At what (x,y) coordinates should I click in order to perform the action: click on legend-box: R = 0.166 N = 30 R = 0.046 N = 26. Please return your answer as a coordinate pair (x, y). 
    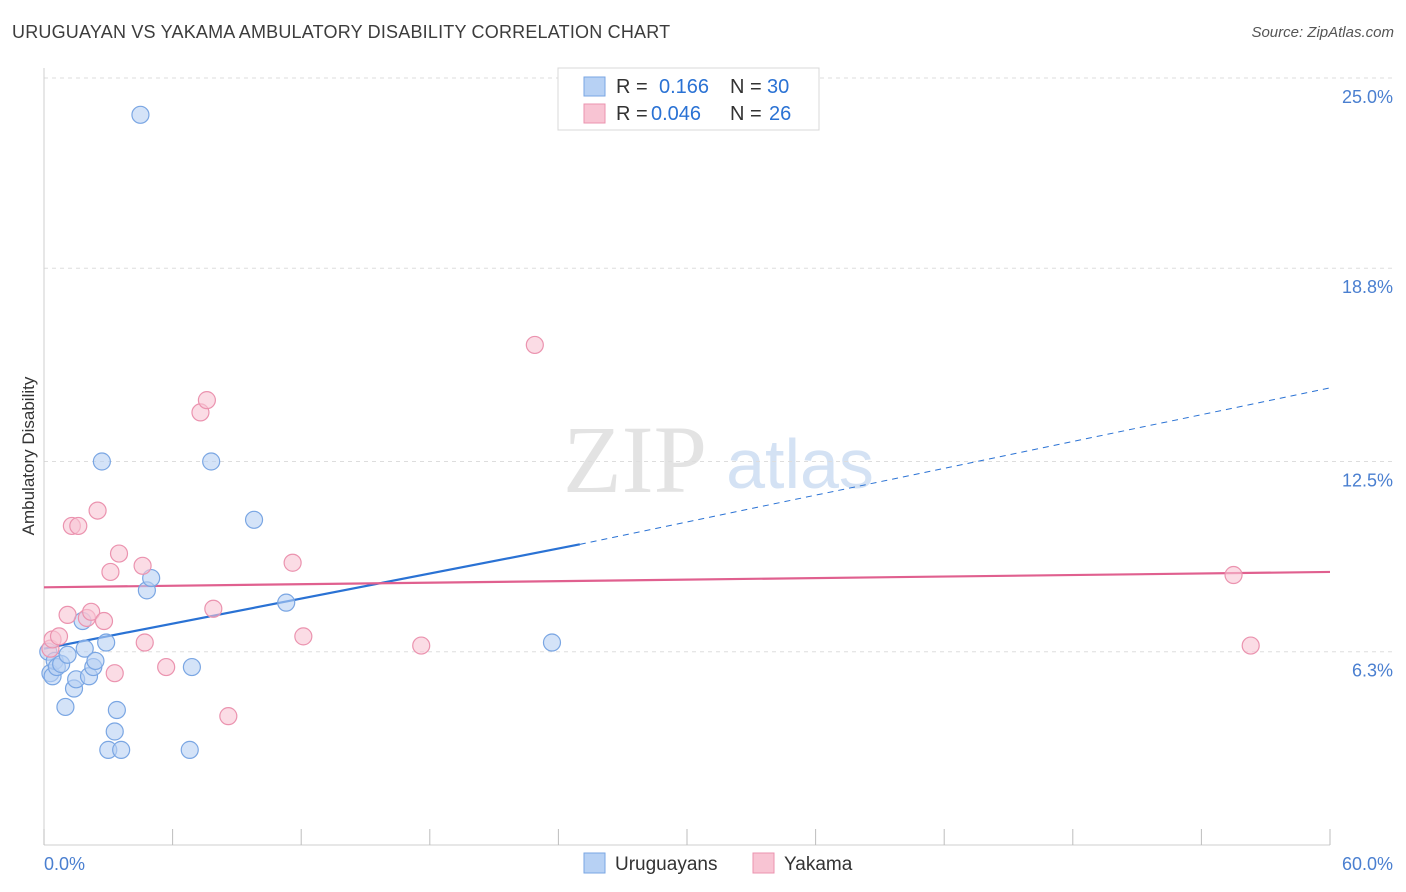
    Looking at the image, I should click on (688, 99).